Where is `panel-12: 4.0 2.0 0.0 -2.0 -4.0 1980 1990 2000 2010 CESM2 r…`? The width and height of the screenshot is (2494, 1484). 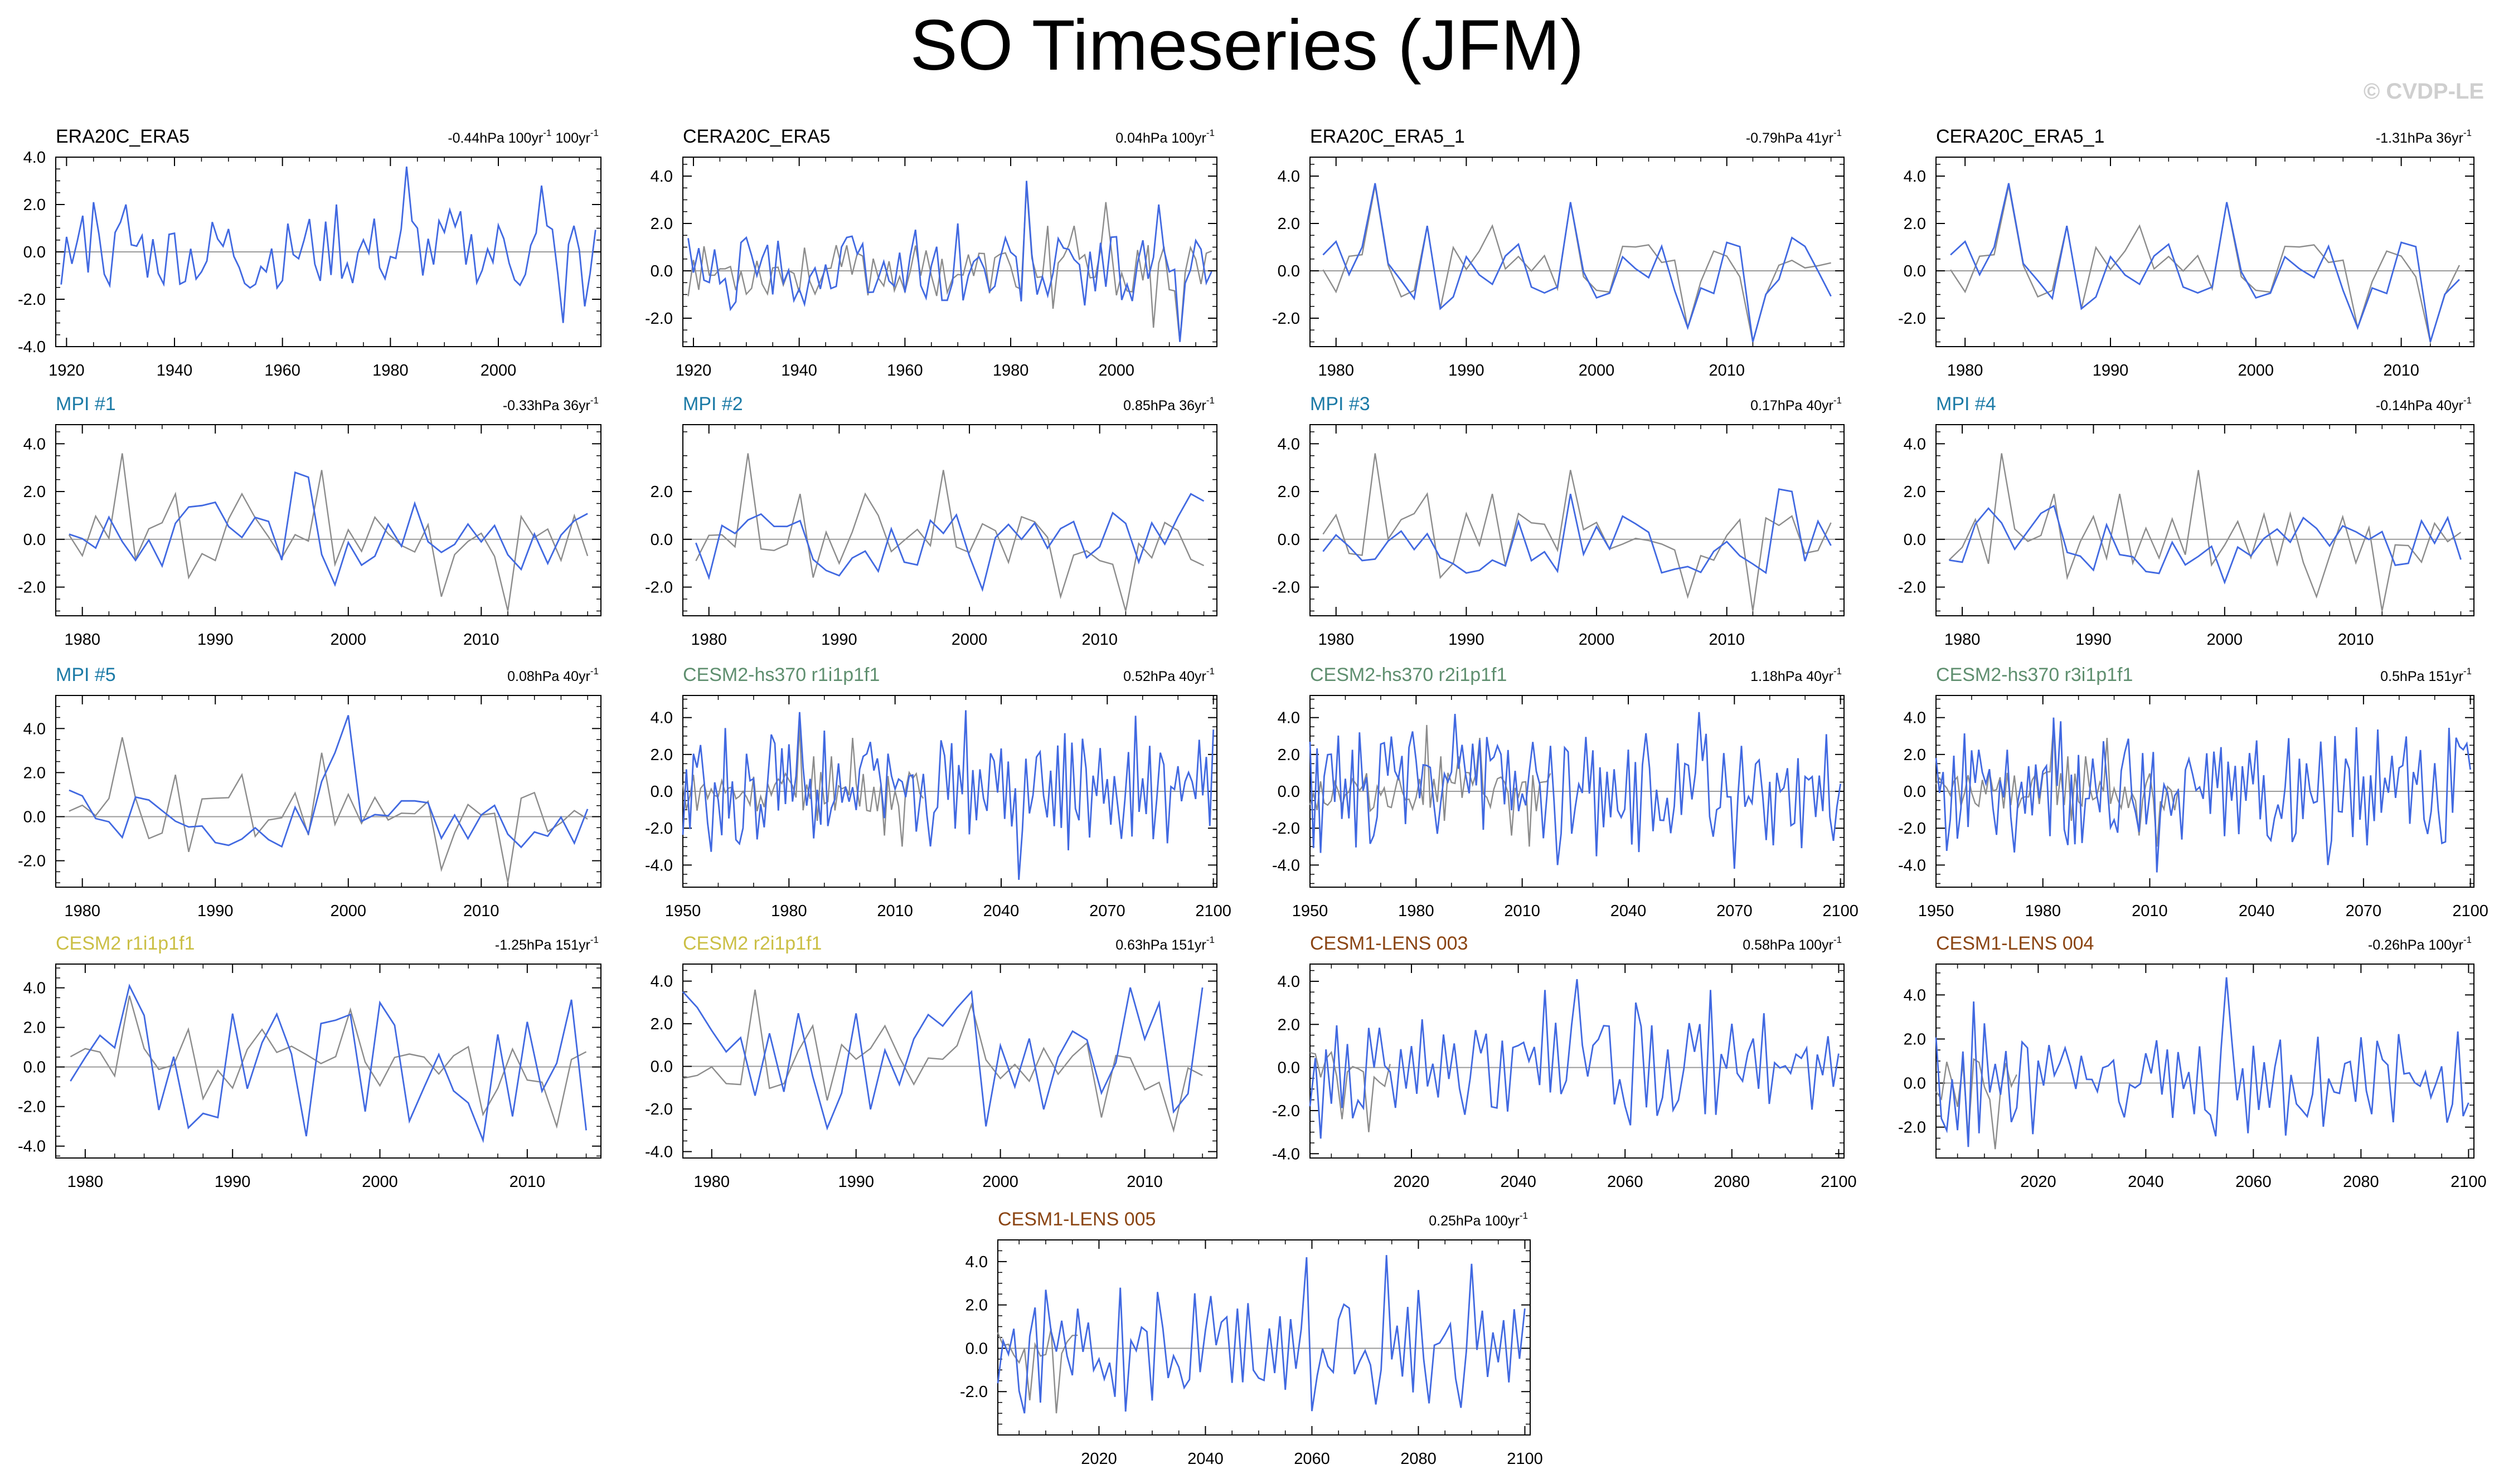 panel-12: 4.0 2.0 0.0 -2.0 -4.0 1980 1990 2000 2010 CESM2 r… is located at coordinates (309, 1062).